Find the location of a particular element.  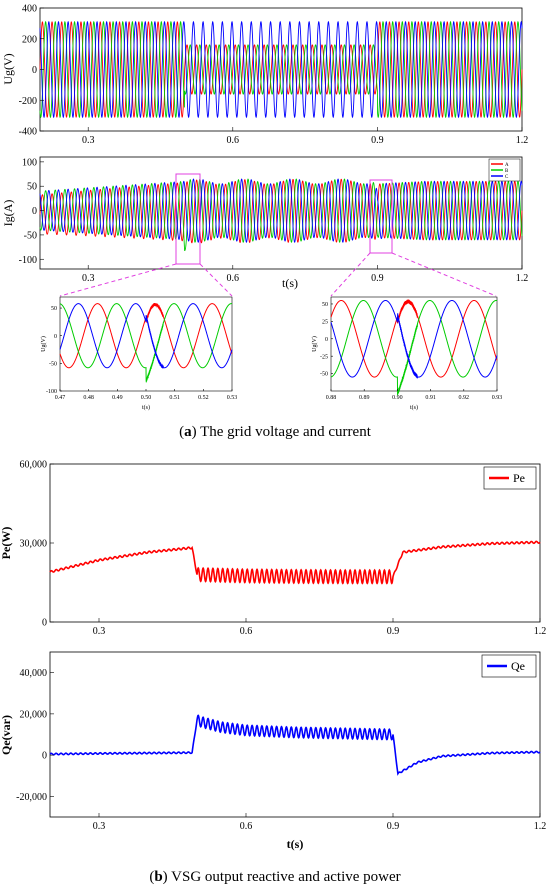

qe-legend: Qe is located at coordinates (509, 666).